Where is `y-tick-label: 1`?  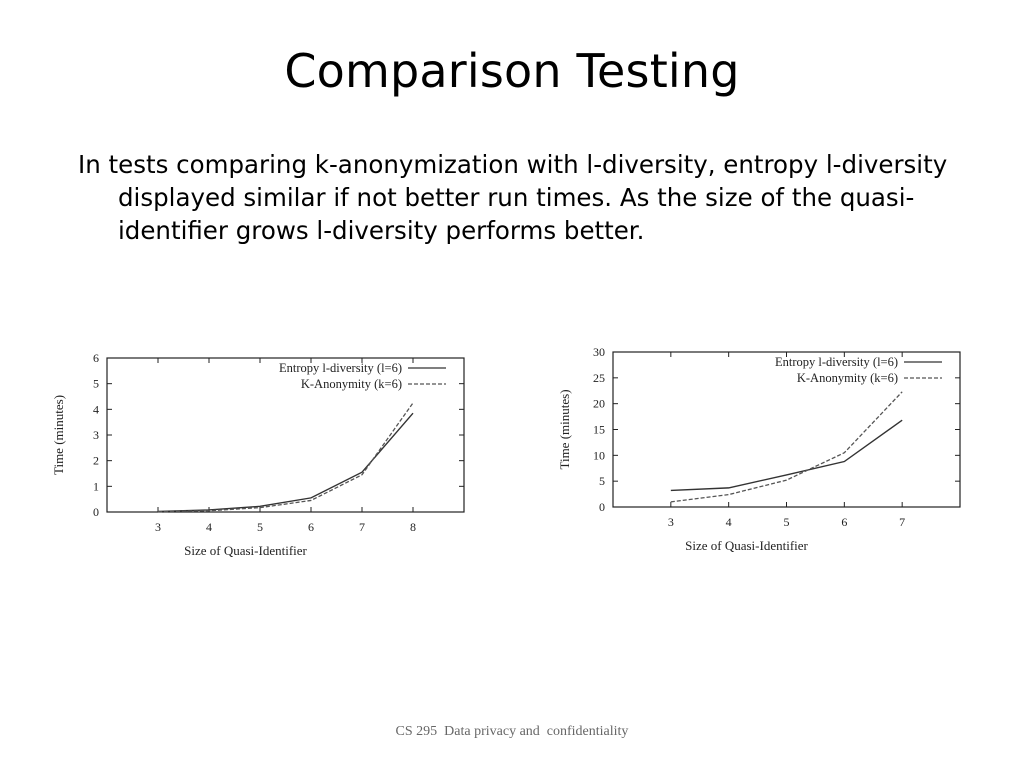
y-tick-label: 1 is located at coordinates (96, 486).